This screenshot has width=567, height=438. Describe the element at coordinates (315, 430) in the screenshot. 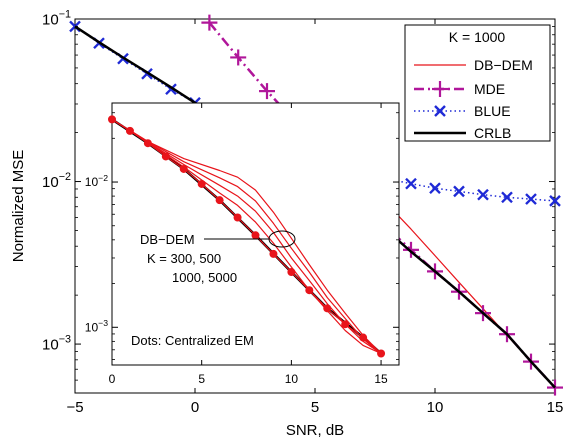

I see `x-axis-label: SNR, dB` at that location.